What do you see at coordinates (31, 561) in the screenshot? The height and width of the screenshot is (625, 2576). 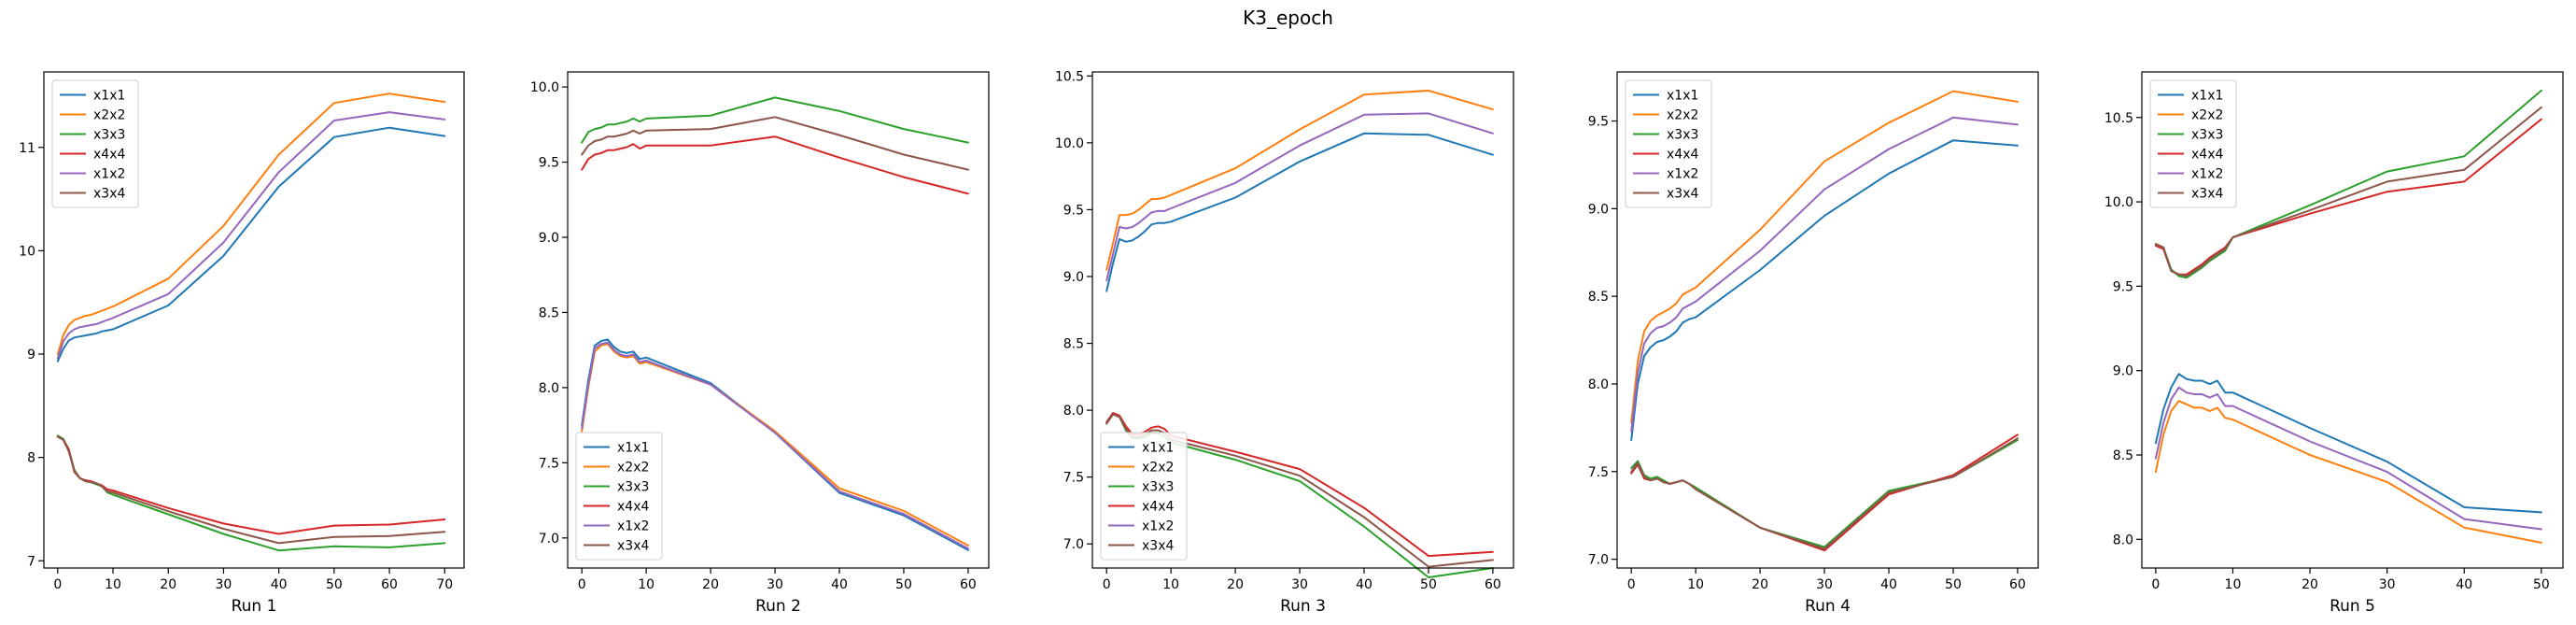 I see `y-tick-label: 7` at bounding box center [31, 561].